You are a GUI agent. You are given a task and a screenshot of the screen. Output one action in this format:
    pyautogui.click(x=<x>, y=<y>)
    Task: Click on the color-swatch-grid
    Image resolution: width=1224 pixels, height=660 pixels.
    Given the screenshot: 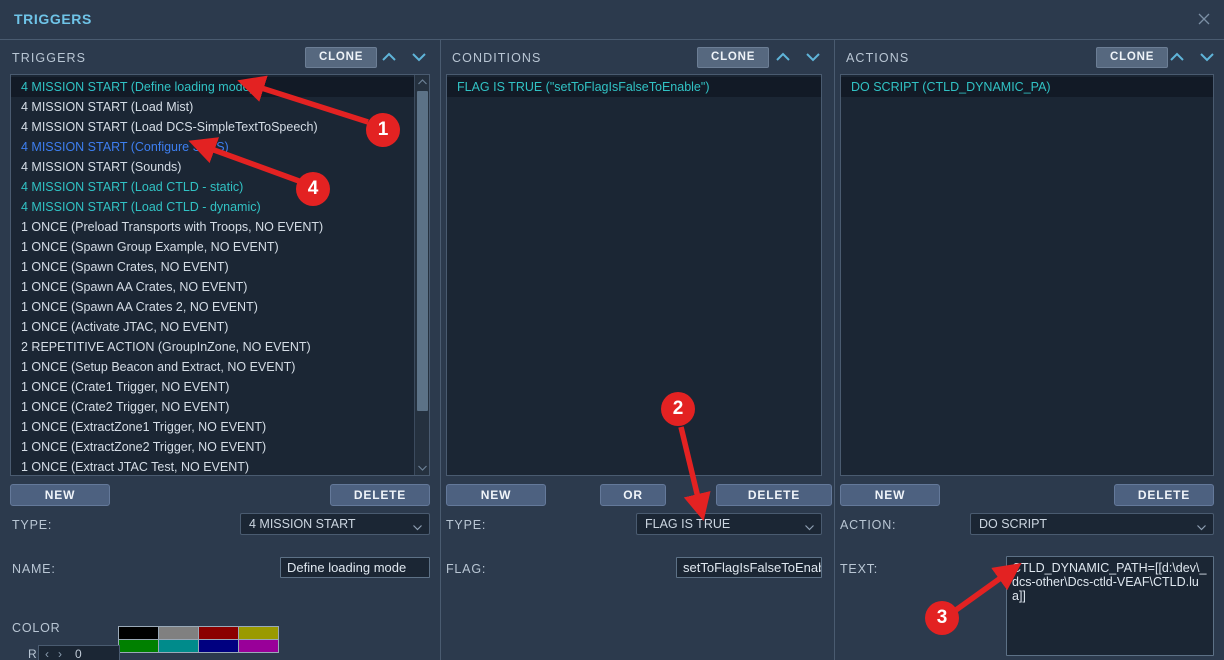 What is the action you would take?
    pyautogui.click(x=198, y=639)
    